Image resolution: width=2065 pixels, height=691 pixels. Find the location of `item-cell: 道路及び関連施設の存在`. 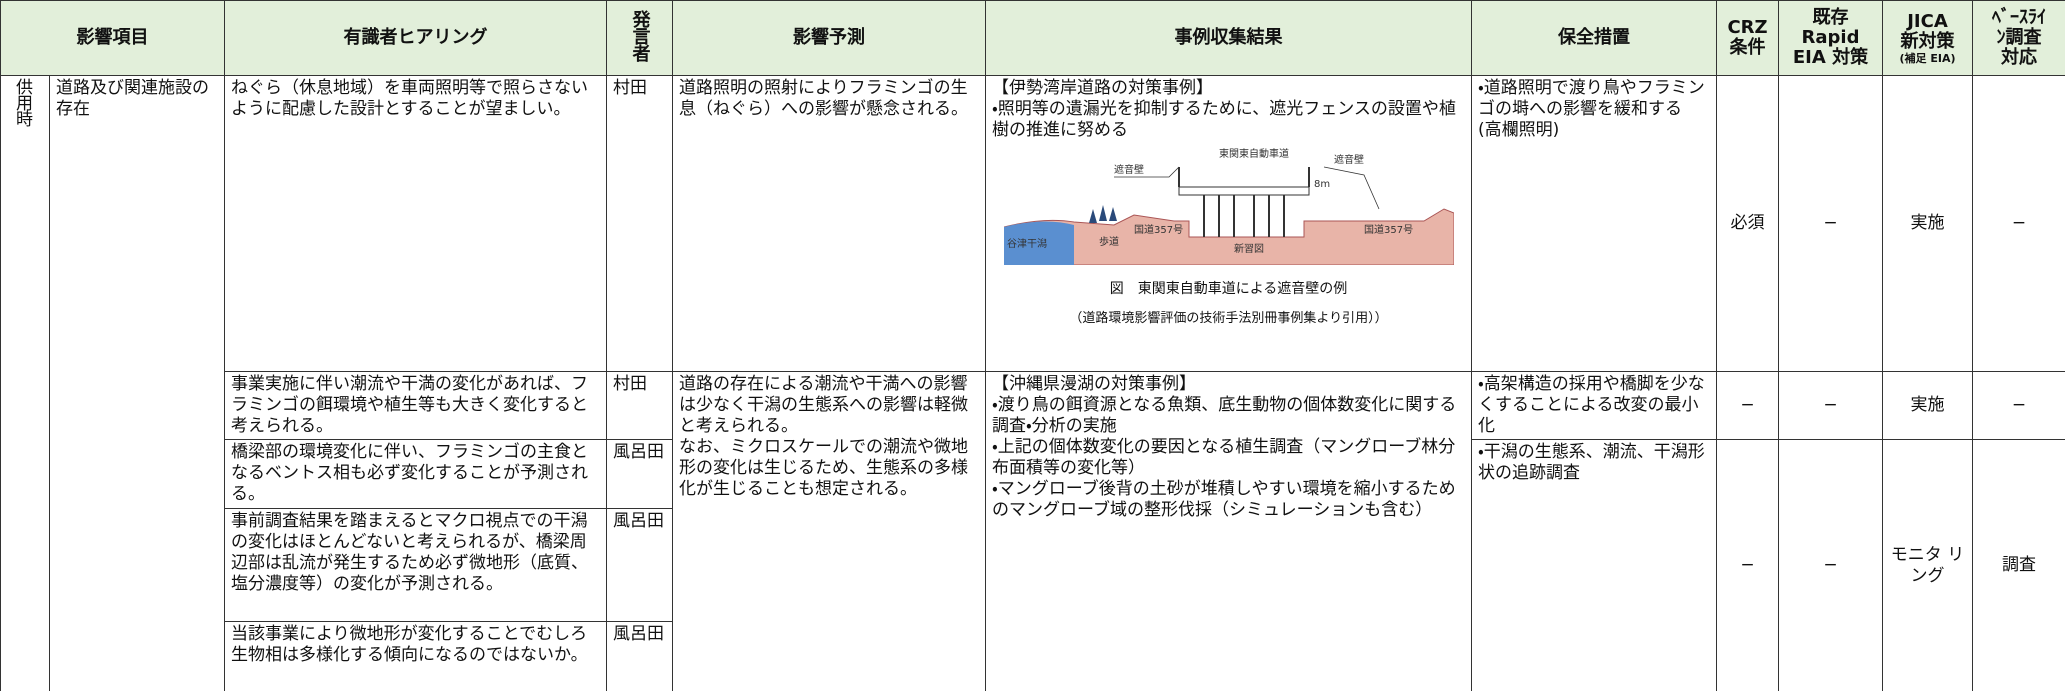

item-cell: 道路及び関連施設の存在 is located at coordinates (137, 383).